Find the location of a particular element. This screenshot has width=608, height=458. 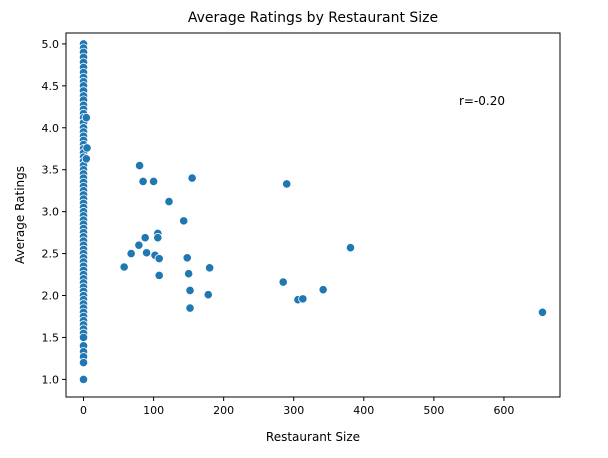

x-axis-label: Restaurant Size is located at coordinates (313, 437).